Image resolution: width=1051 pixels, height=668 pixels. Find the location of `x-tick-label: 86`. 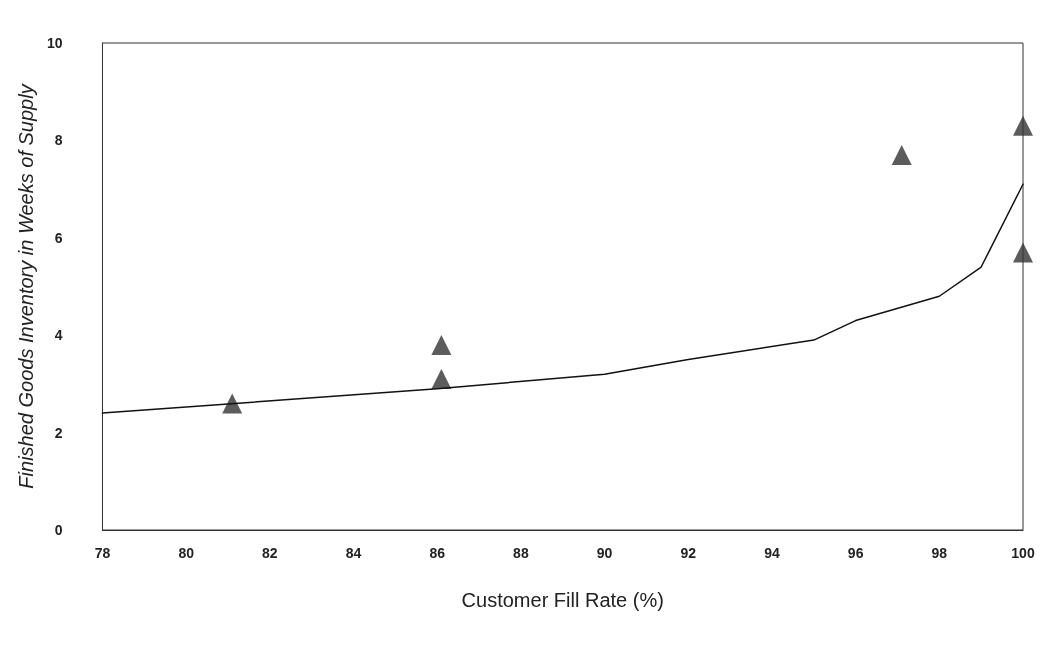

x-tick-label: 86 is located at coordinates (437, 553).